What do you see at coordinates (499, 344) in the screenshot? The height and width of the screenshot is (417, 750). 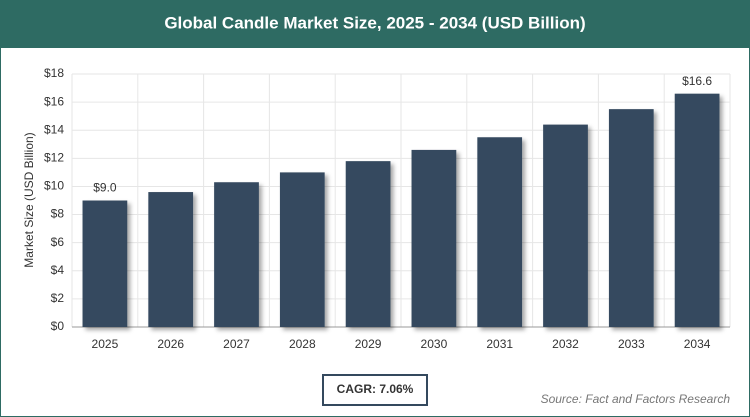 I see `x-tick-label: 2031` at bounding box center [499, 344].